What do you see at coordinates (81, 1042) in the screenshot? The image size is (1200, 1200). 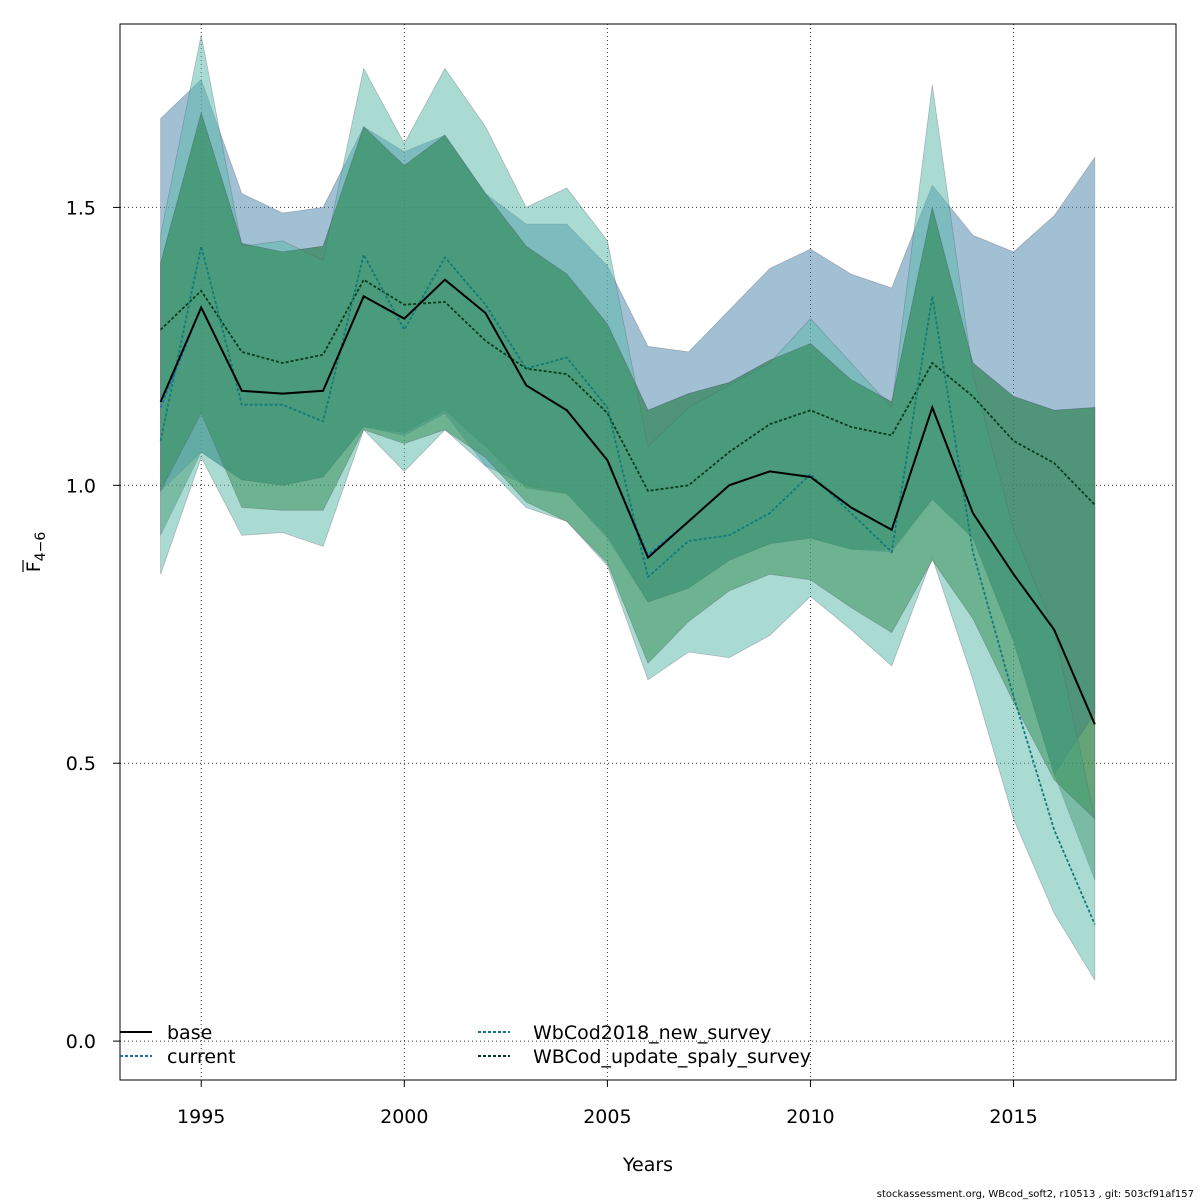 I see `y-tick-label: 0.0` at bounding box center [81, 1042].